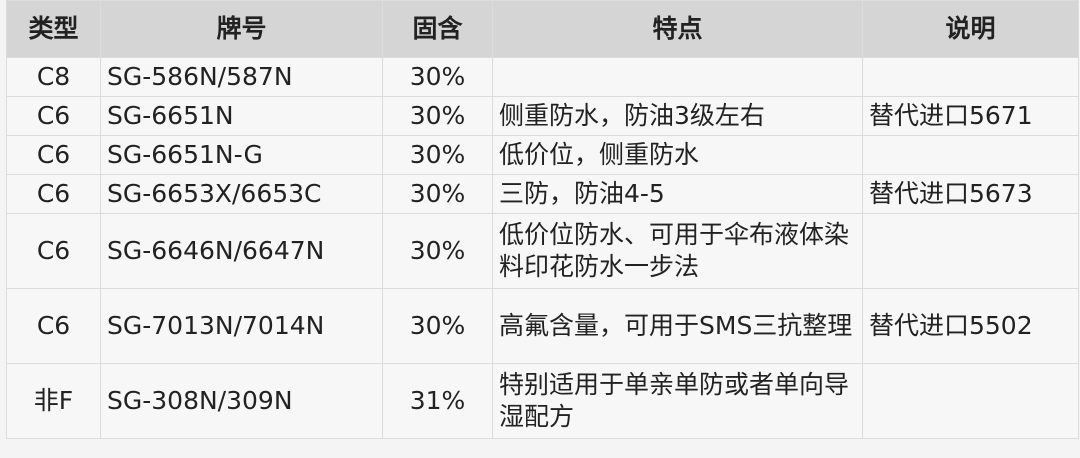  Describe the element at coordinates (970, 326) in the screenshot. I see `note-cell: 替代进口5502` at that location.